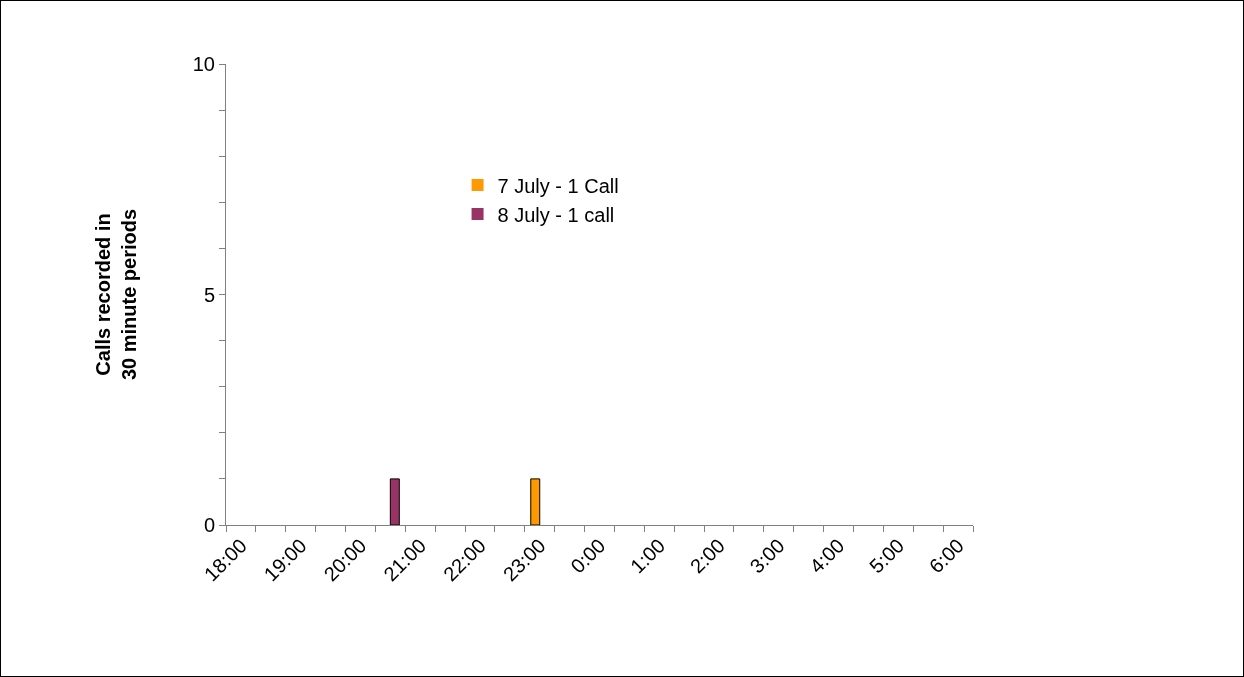 Image resolution: width=1244 pixels, height=677 pixels. Describe the element at coordinates (209, 525) in the screenshot. I see `y-tick-label: 0` at that location.